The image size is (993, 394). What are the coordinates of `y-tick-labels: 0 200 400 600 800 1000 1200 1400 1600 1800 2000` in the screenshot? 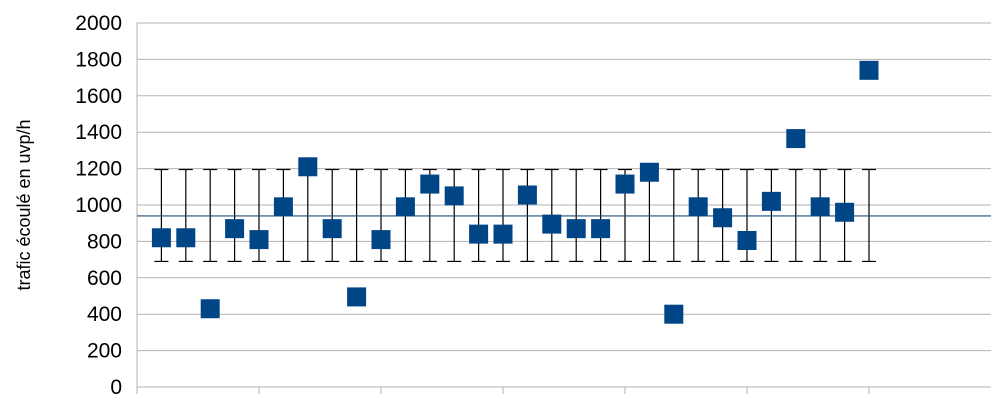 It's located at (98, 203).